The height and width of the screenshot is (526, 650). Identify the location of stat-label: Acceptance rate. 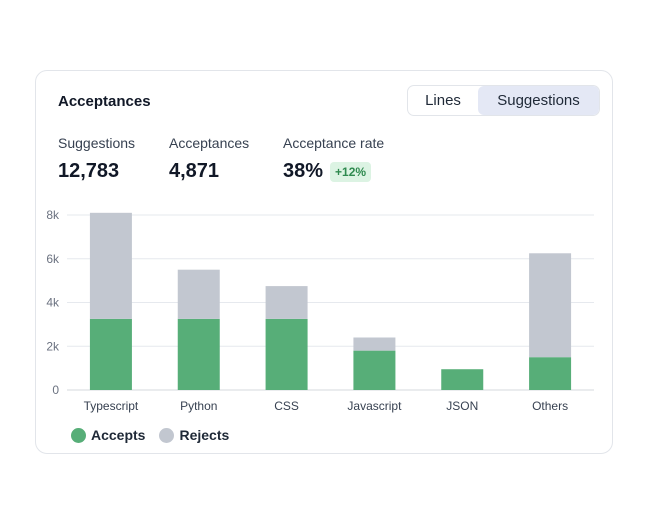
(334, 143).